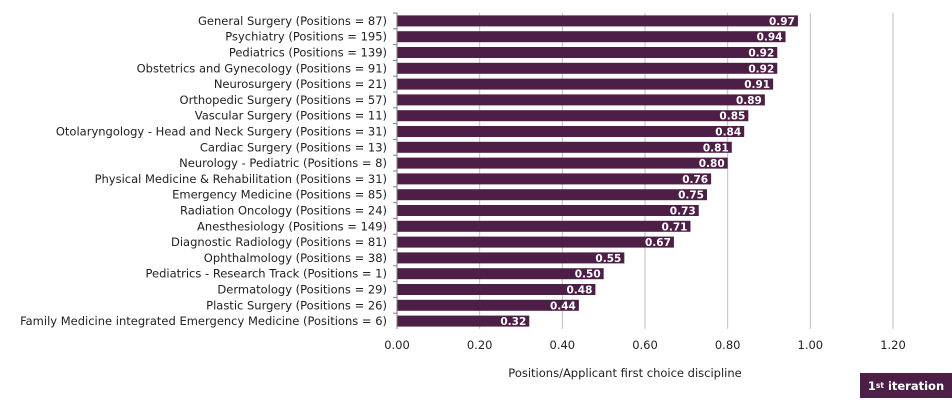 The width and height of the screenshot is (952, 404). Describe the element at coordinates (757, 85) in the screenshot. I see `data-label: 0.91` at that location.